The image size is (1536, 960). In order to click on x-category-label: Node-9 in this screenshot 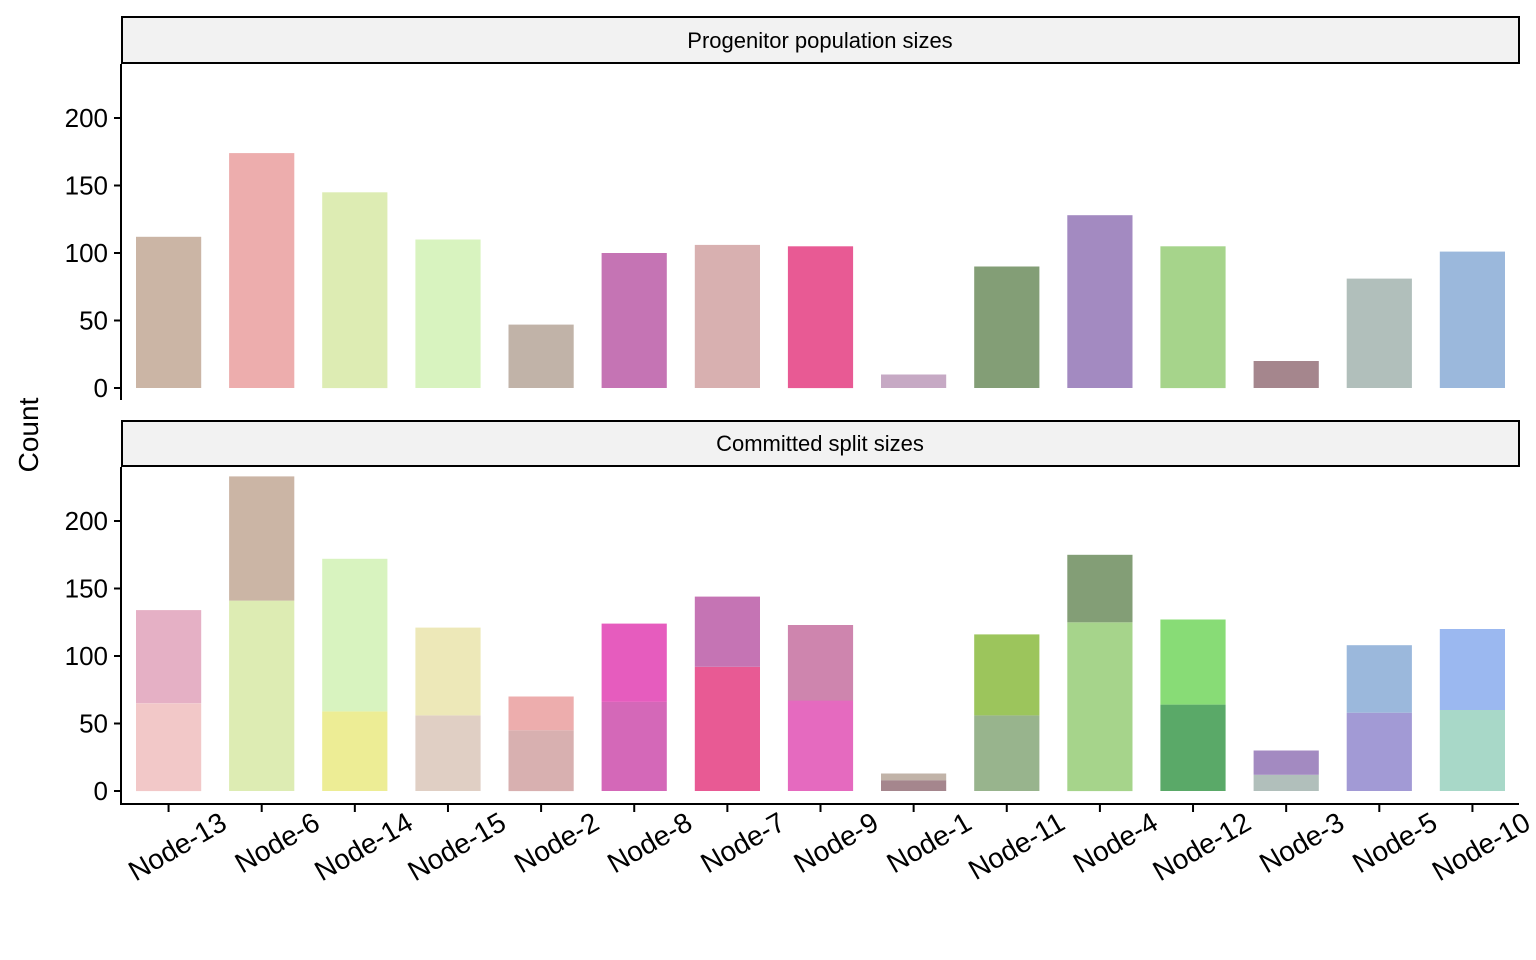, I will do `click(835, 842)`.